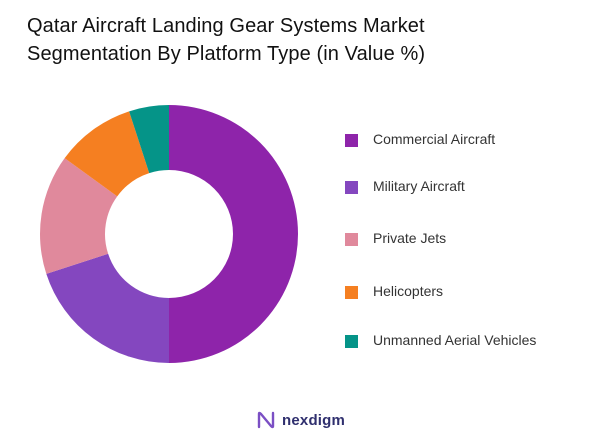 The height and width of the screenshot is (436, 599). I want to click on donut-slice-private-jets, so click(79, 216).